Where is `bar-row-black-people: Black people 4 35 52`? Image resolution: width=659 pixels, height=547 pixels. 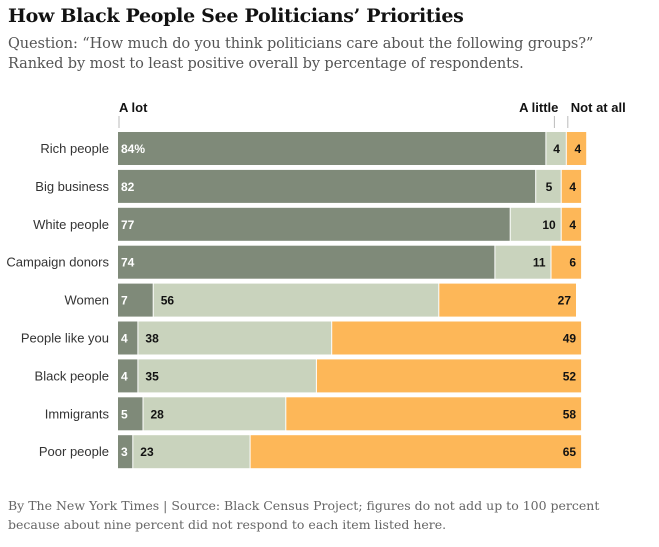
bar-row-black-people: Black people 4 35 52 is located at coordinates (308, 376).